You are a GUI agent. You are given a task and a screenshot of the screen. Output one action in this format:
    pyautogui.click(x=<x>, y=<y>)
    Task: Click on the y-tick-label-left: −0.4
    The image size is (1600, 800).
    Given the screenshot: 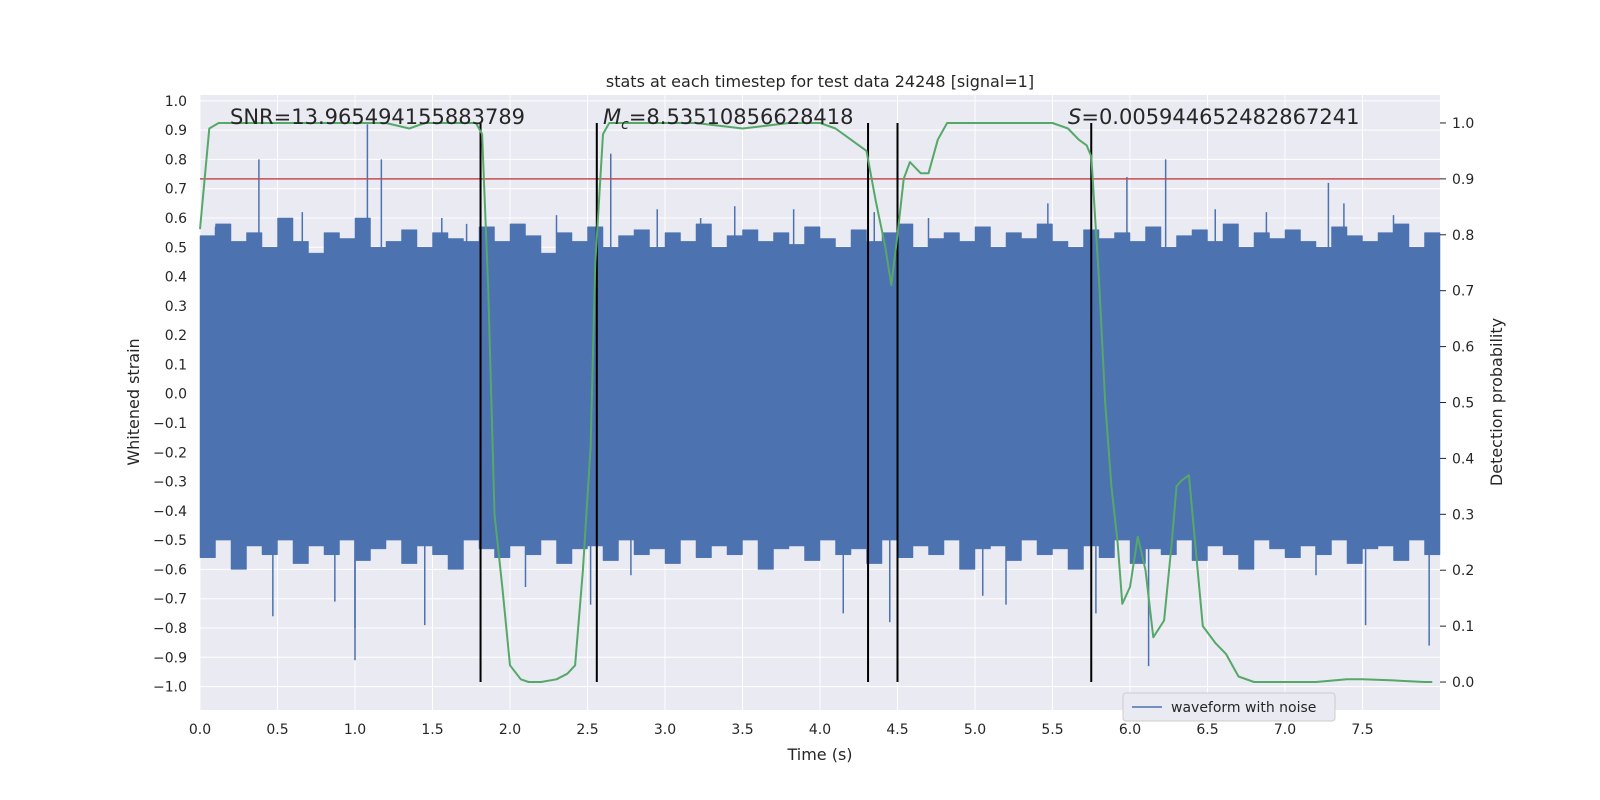 What is the action you would take?
    pyautogui.click(x=170, y=512)
    